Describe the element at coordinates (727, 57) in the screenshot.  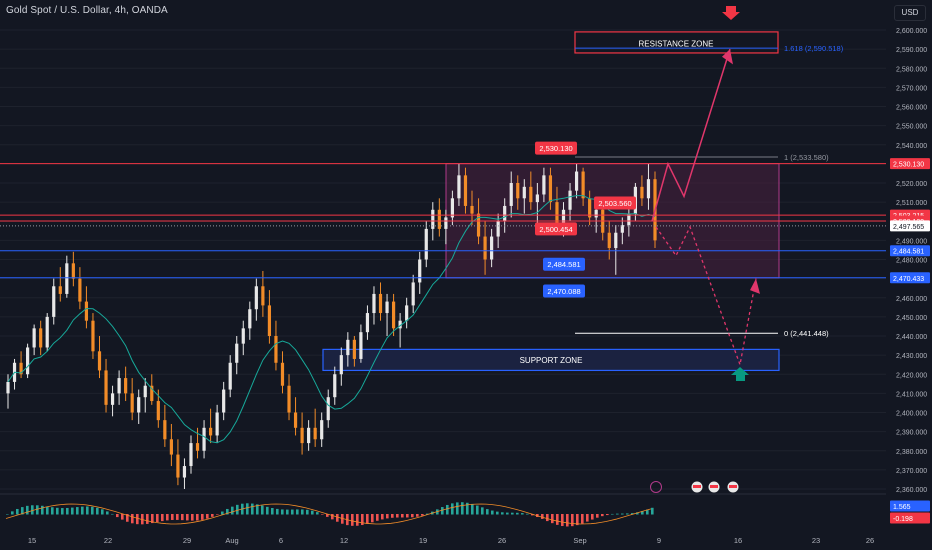
I see `projection-arrowhead` at that location.